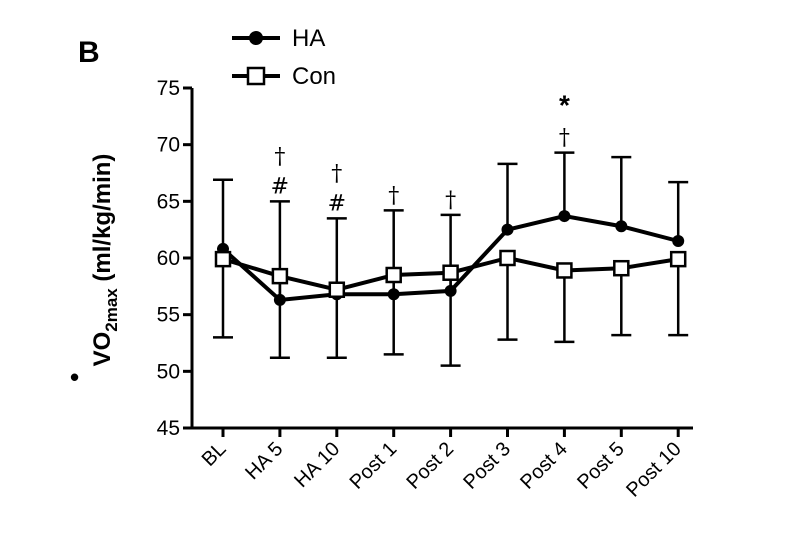  What do you see at coordinates (314, 76) in the screenshot?
I see `legend-label: Con` at bounding box center [314, 76].